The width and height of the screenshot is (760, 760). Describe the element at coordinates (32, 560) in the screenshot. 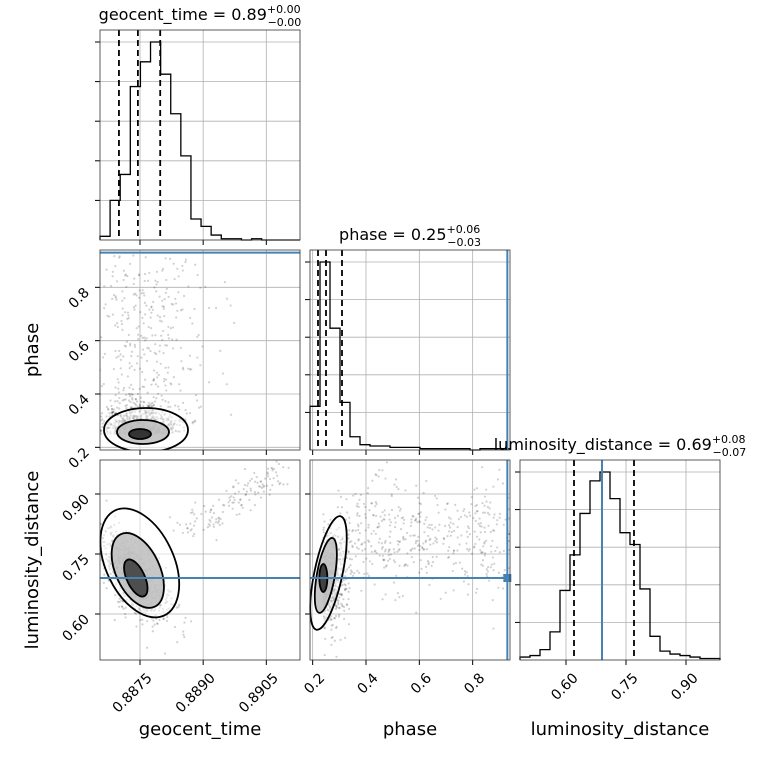

I see `y-axis-label-luminosity_distance: luminosity_distance` at that location.